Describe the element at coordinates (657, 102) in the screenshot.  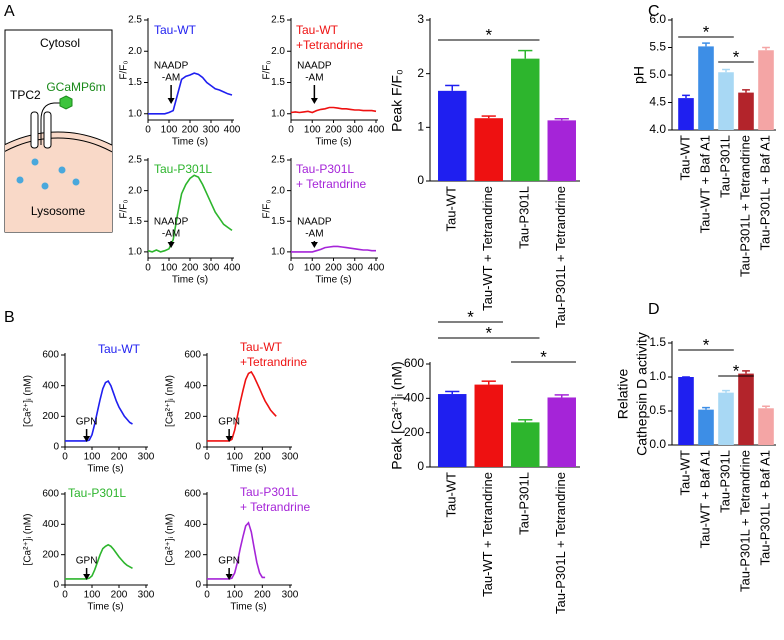
I see `y-tick-label: 4.5` at that location.